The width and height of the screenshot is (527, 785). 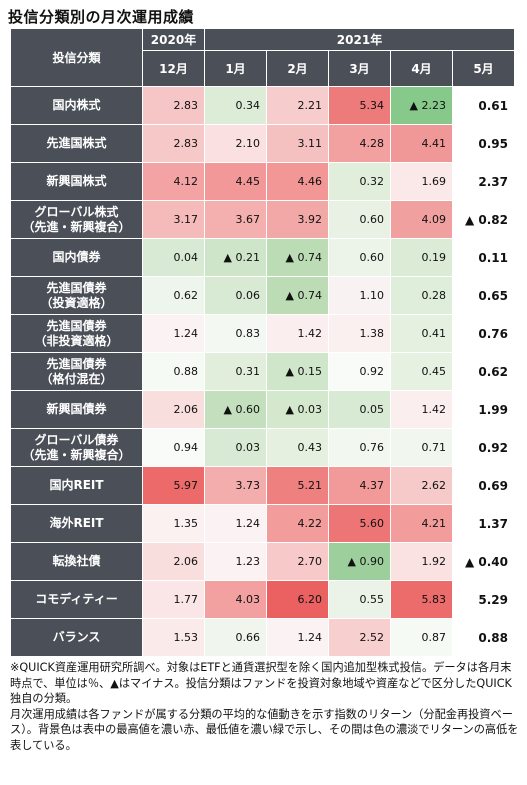 I want to click on value-cell: 0.69, so click(x=483, y=485).